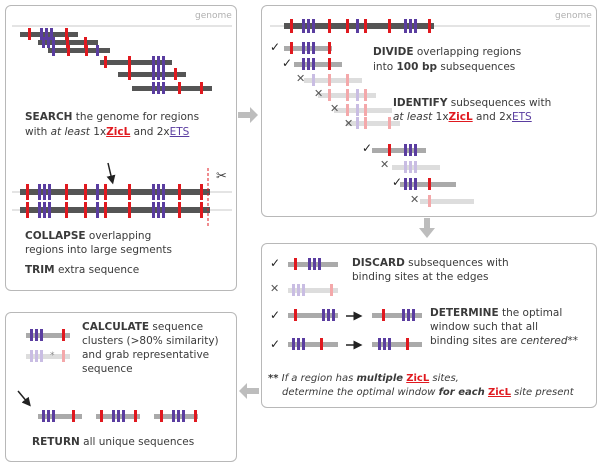 Image resolution: width=603 pixels, height=467 pixels. Describe the element at coordinates (430, 263) in the screenshot. I see `discard-text-line1: DISCARD subsequences with` at that location.